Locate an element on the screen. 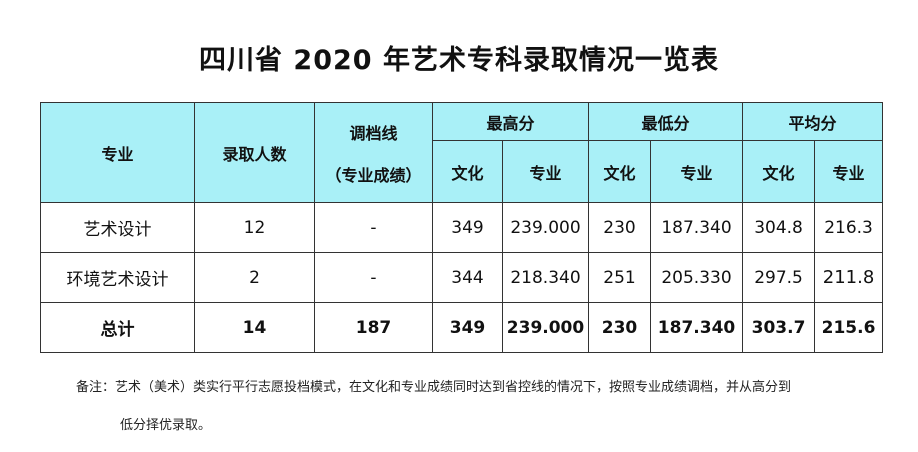 Image resolution: width=918 pixels, height=452 pixels. total-average-culture: 303.7 is located at coordinates (779, 327).